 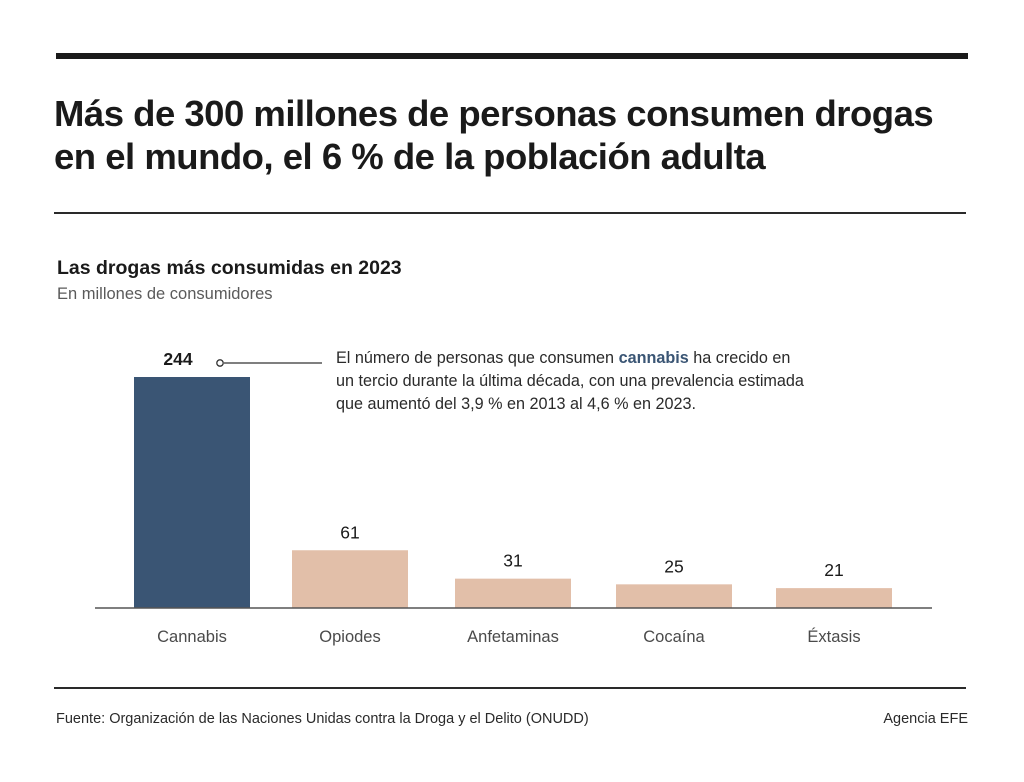 What do you see at coordinates (349, 532) in the screenshot?
I see `value-label-1: 61` at bounding box center [349, 532].